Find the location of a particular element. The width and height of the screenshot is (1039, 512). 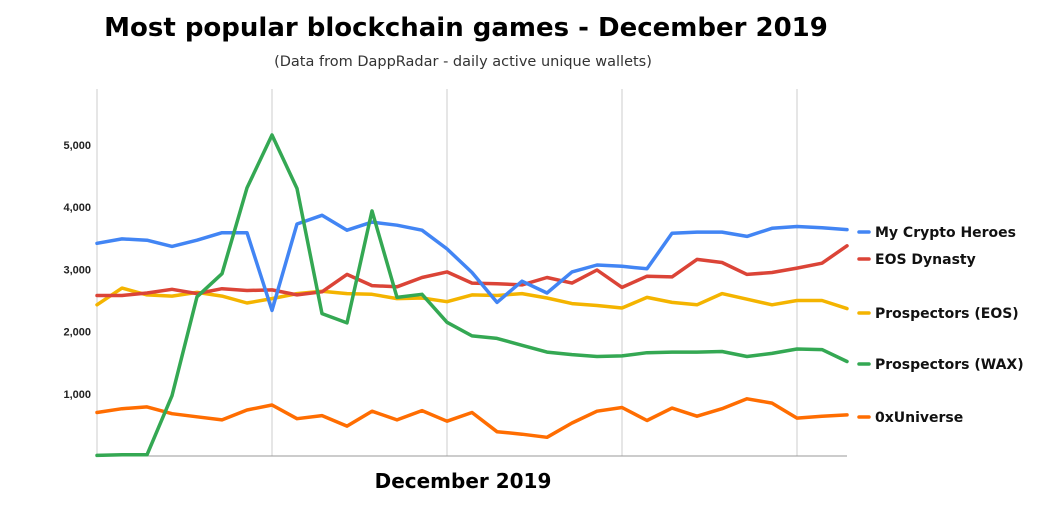

legend-item: Prospectors (EOS) is located at coordinates (938, 314).